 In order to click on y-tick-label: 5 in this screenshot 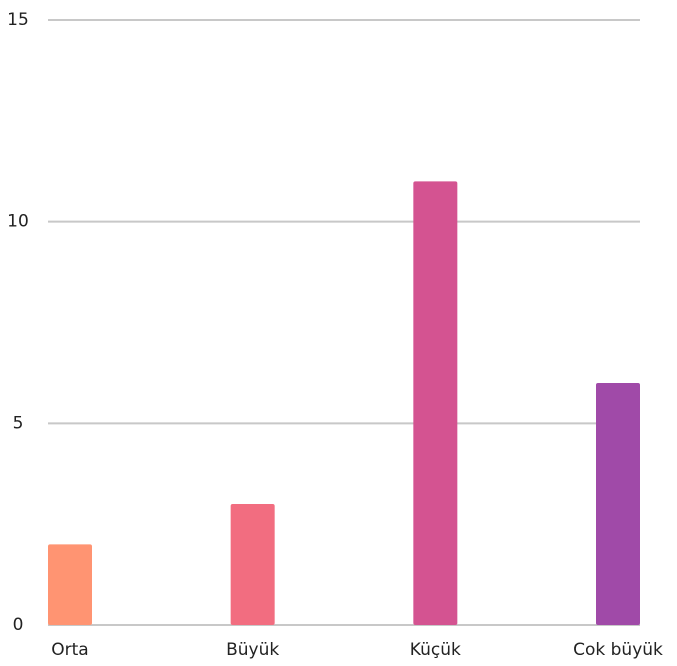, I will do `click(18, 423)`.